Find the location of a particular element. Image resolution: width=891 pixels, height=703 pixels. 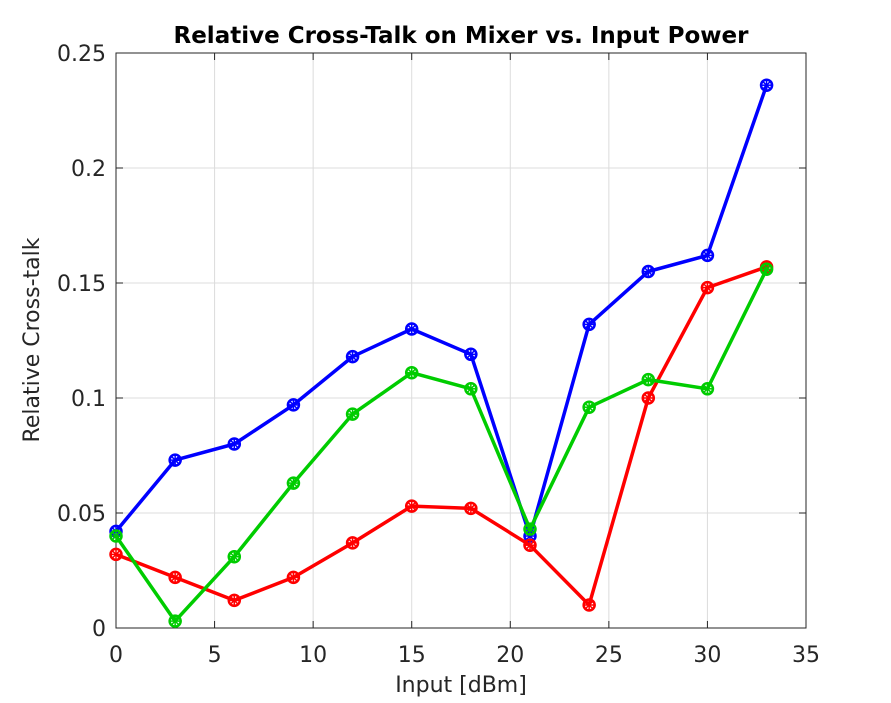

x-axis-label: Input [dBm] is located at coordinates (461, 685).